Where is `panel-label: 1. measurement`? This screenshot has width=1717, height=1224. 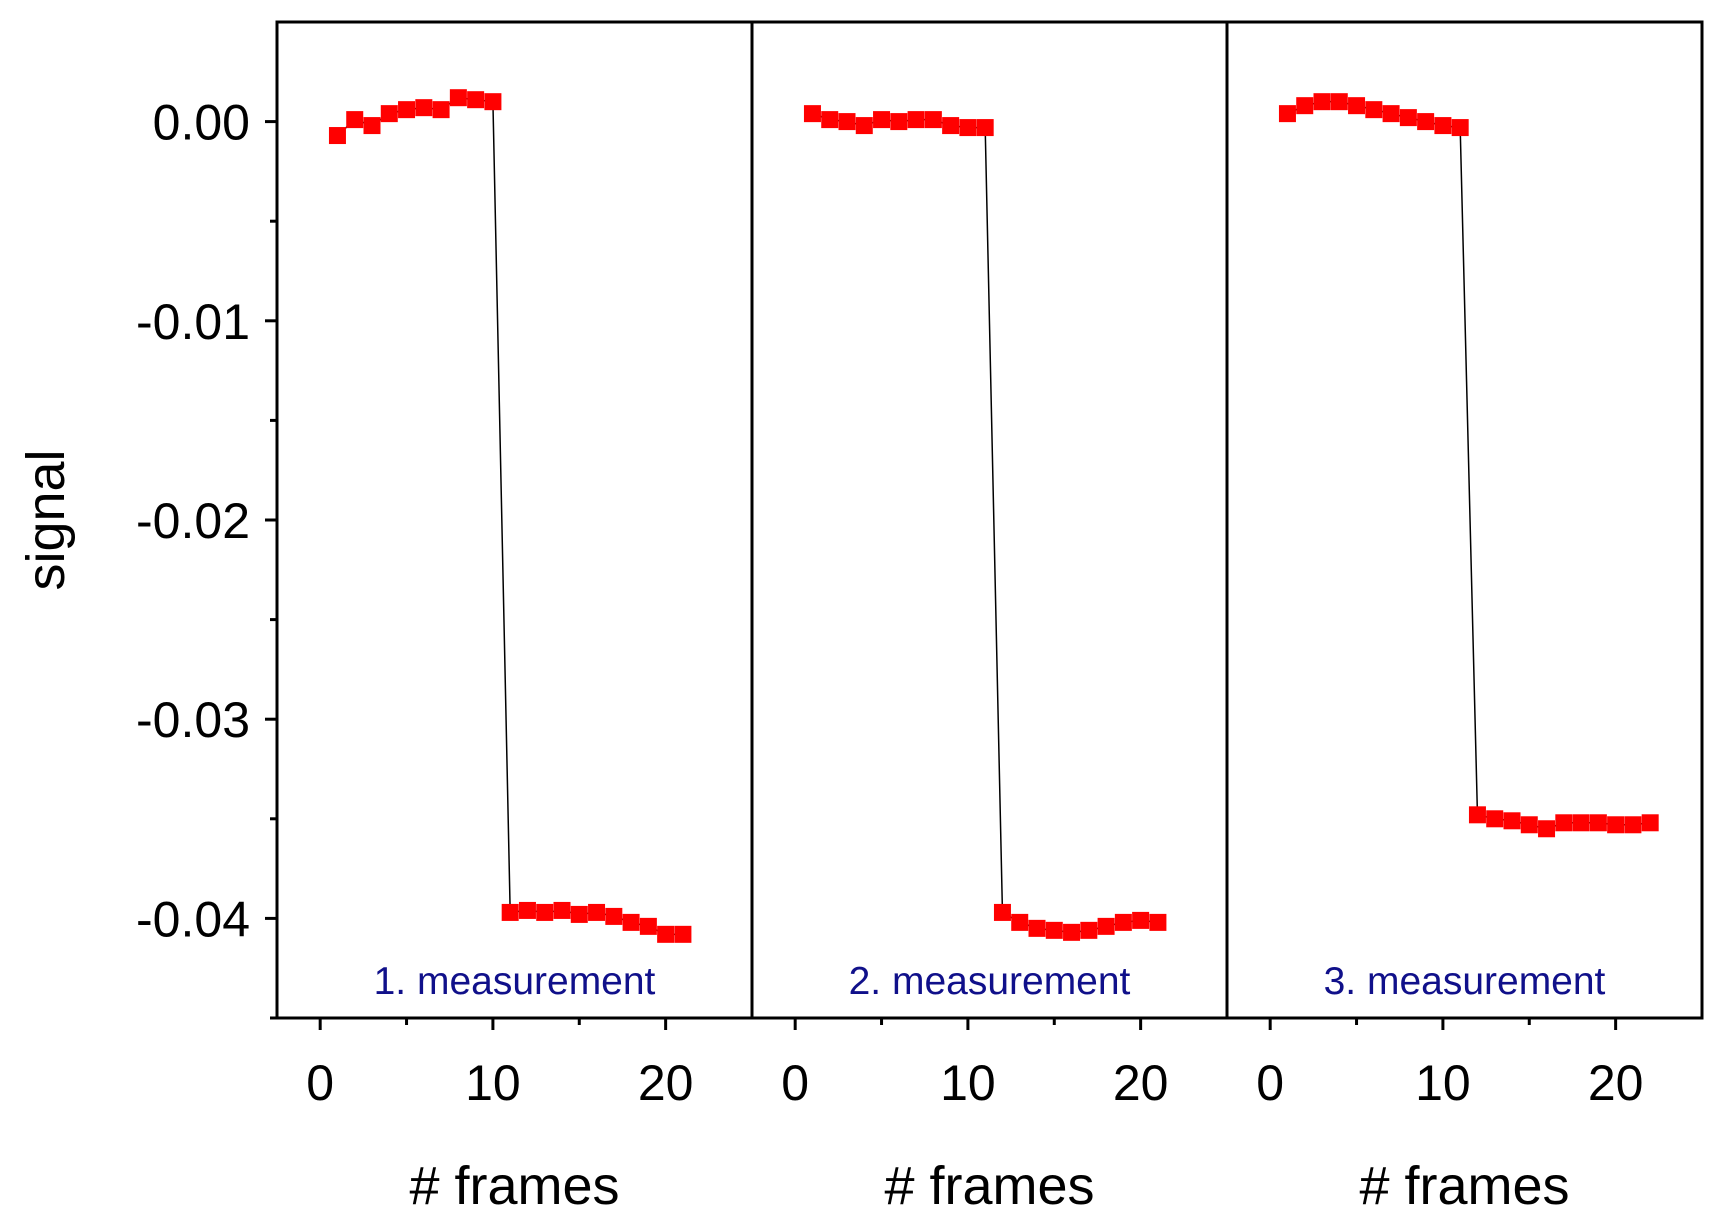
panel-label: 1. measurement is located at coordinates (515, 981).